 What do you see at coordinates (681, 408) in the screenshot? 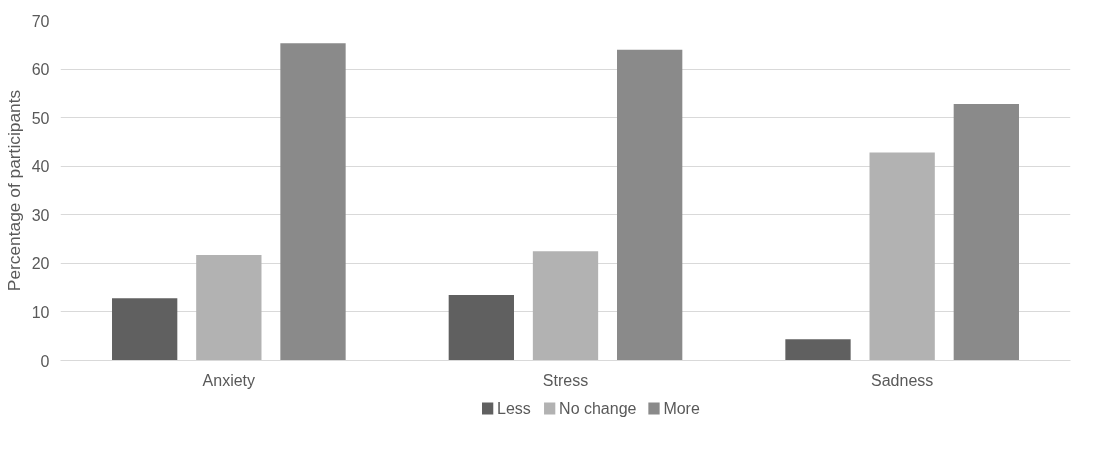
I see `legend-label: More` at bounding box center [681, 408].